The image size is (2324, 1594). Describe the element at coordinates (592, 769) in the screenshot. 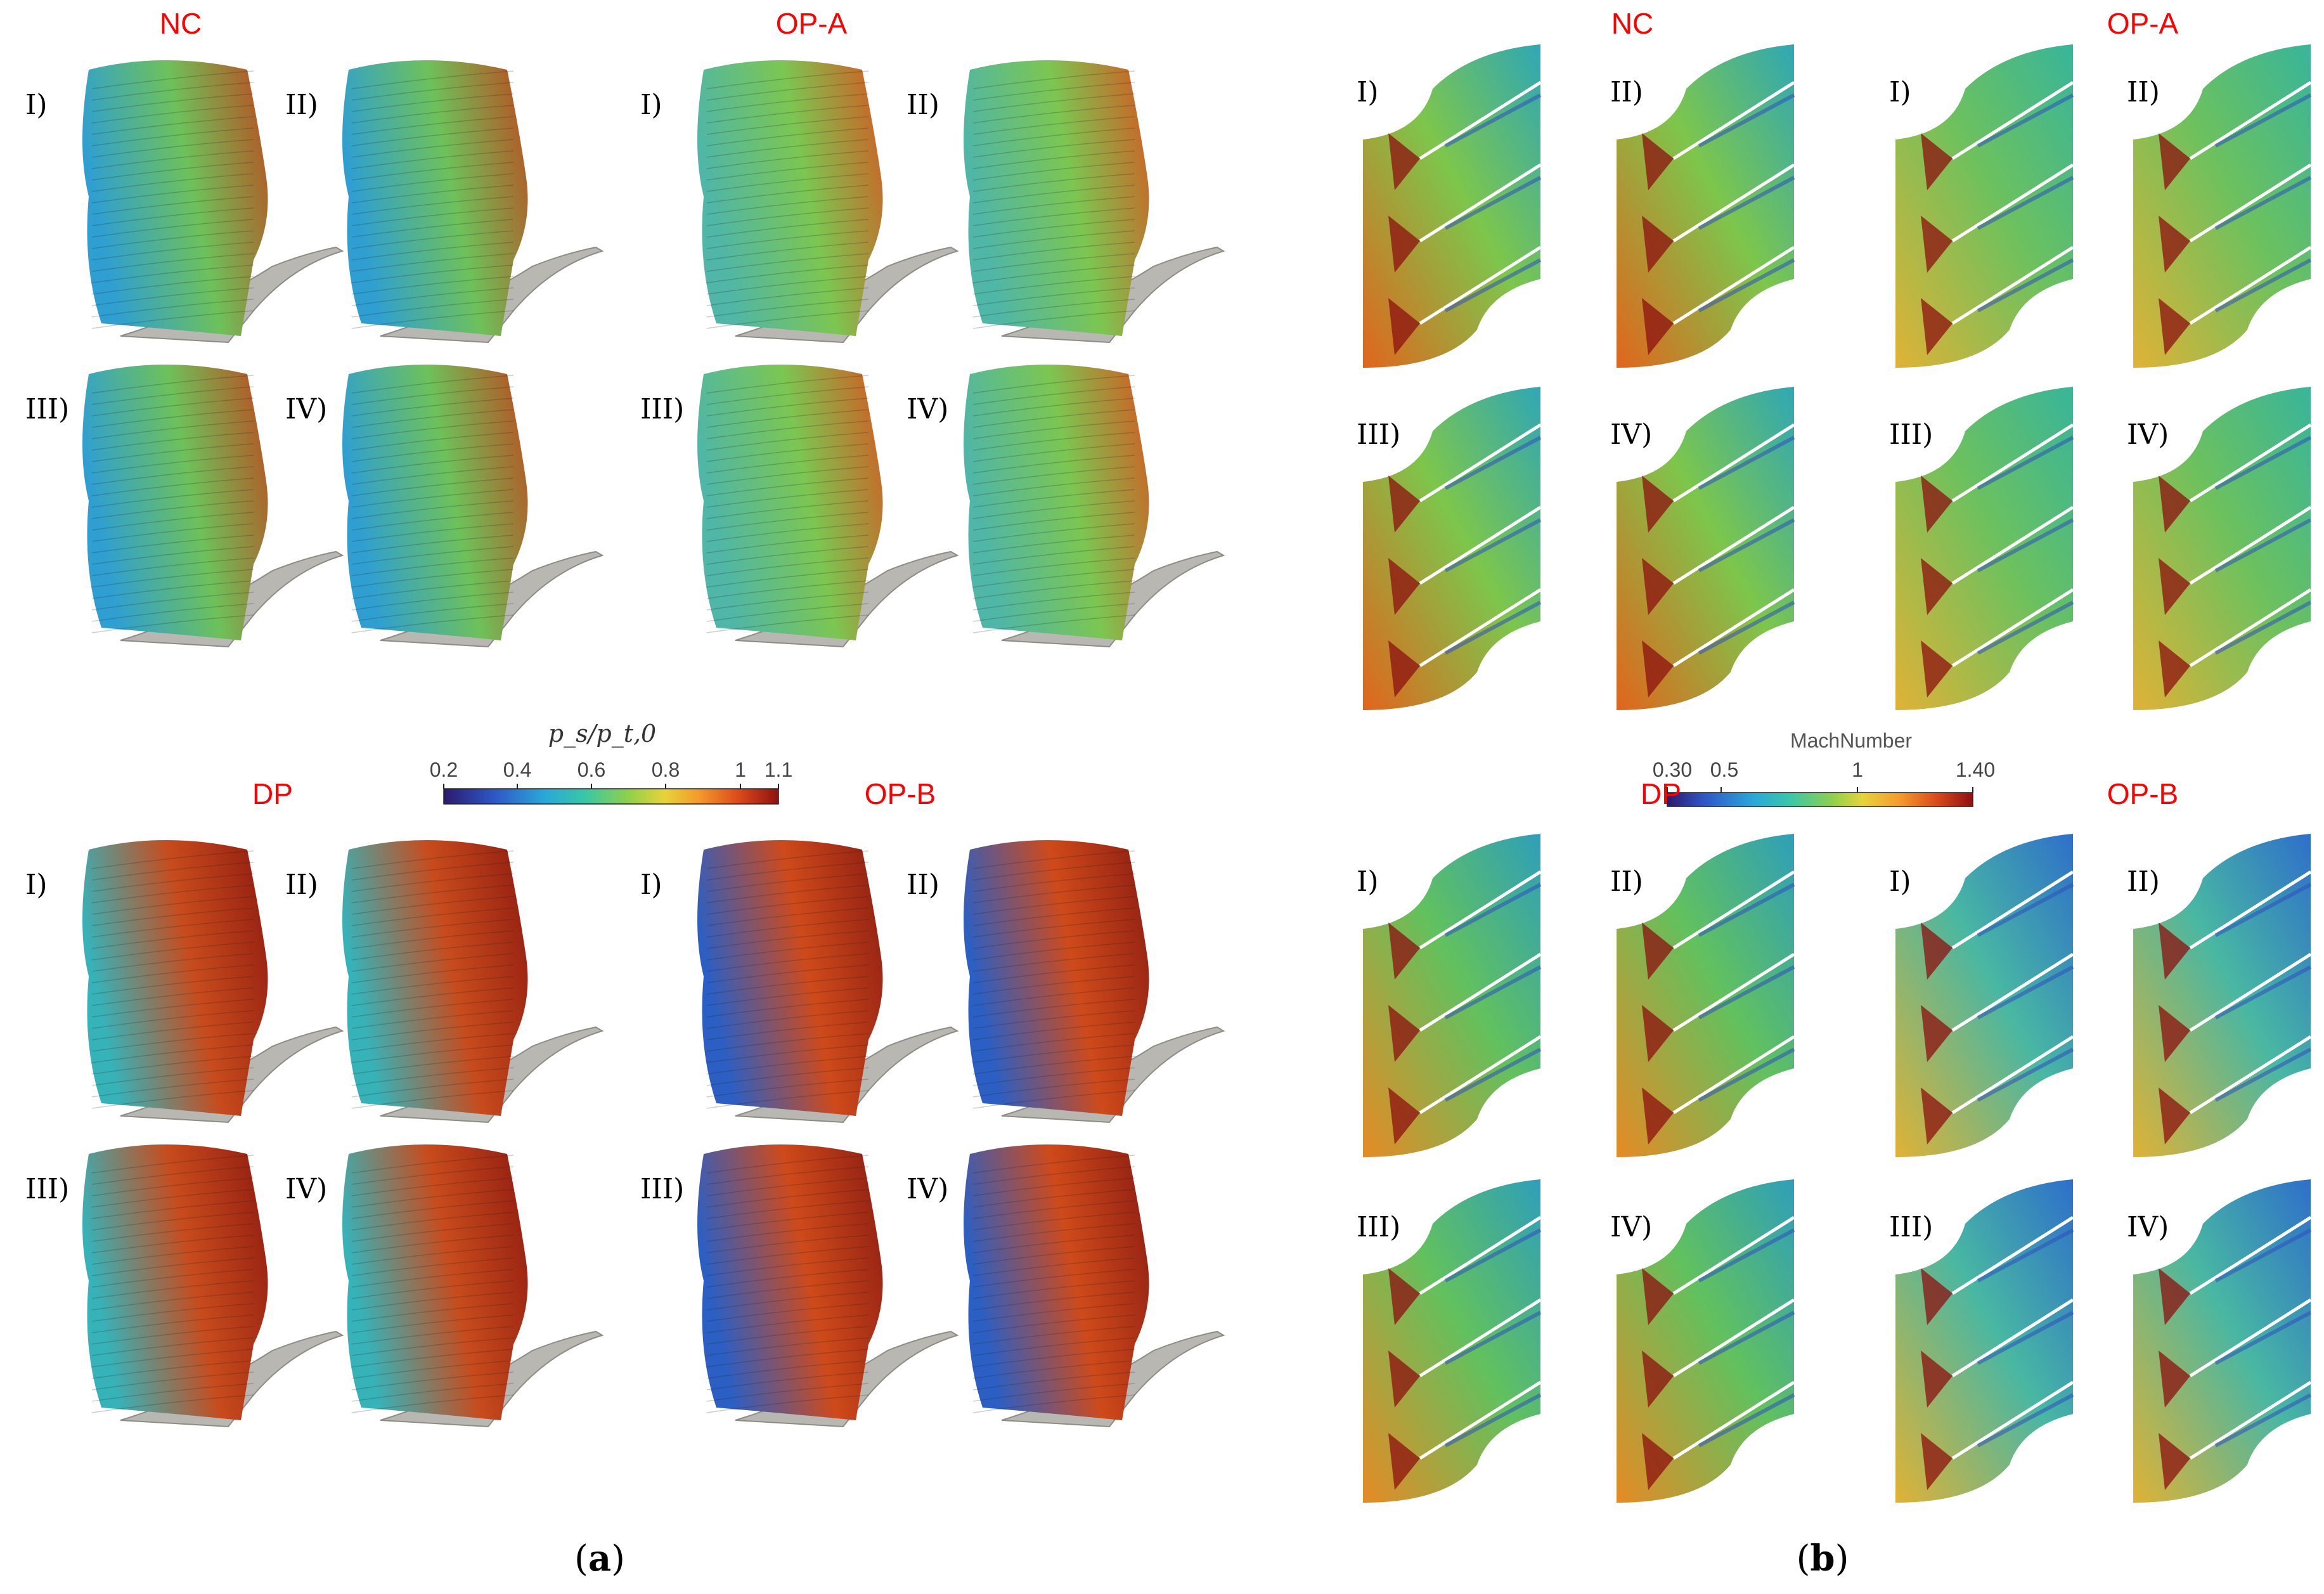

I see `colorbar-a-tick-label: 0.6` at that location.